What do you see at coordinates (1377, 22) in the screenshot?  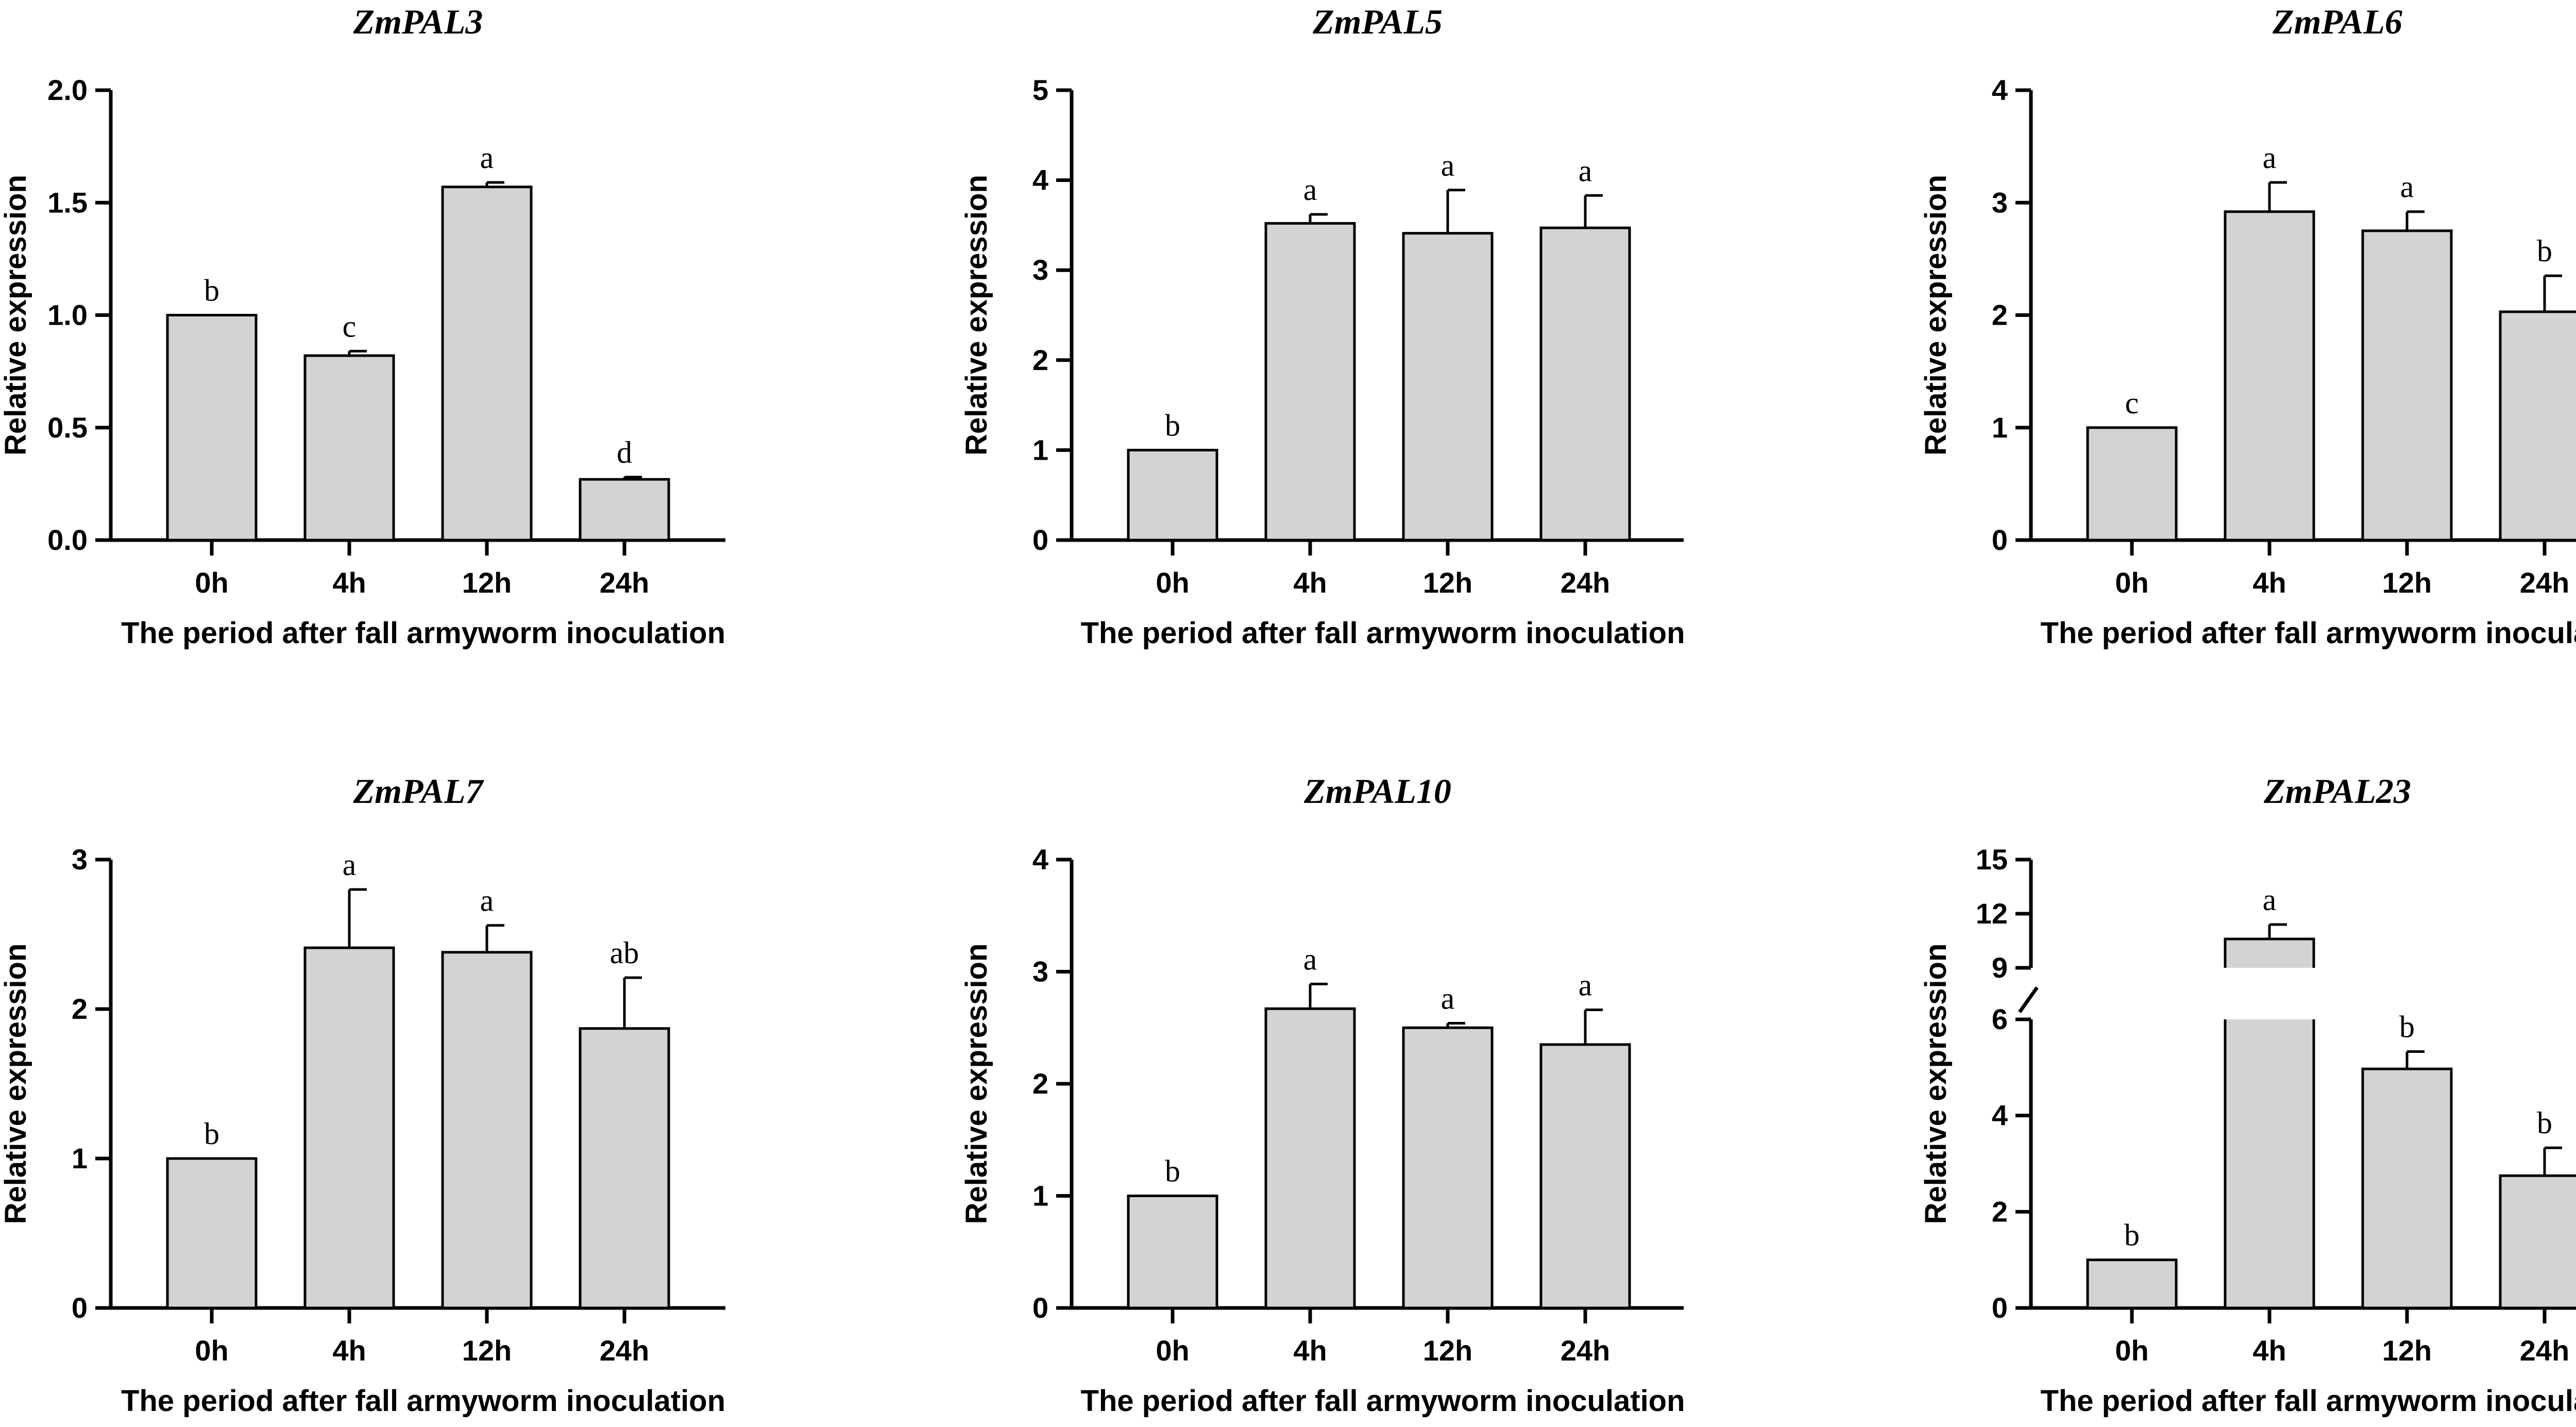 I see `chart-title: ZmPAL5` at bounding box center [1377, 22].